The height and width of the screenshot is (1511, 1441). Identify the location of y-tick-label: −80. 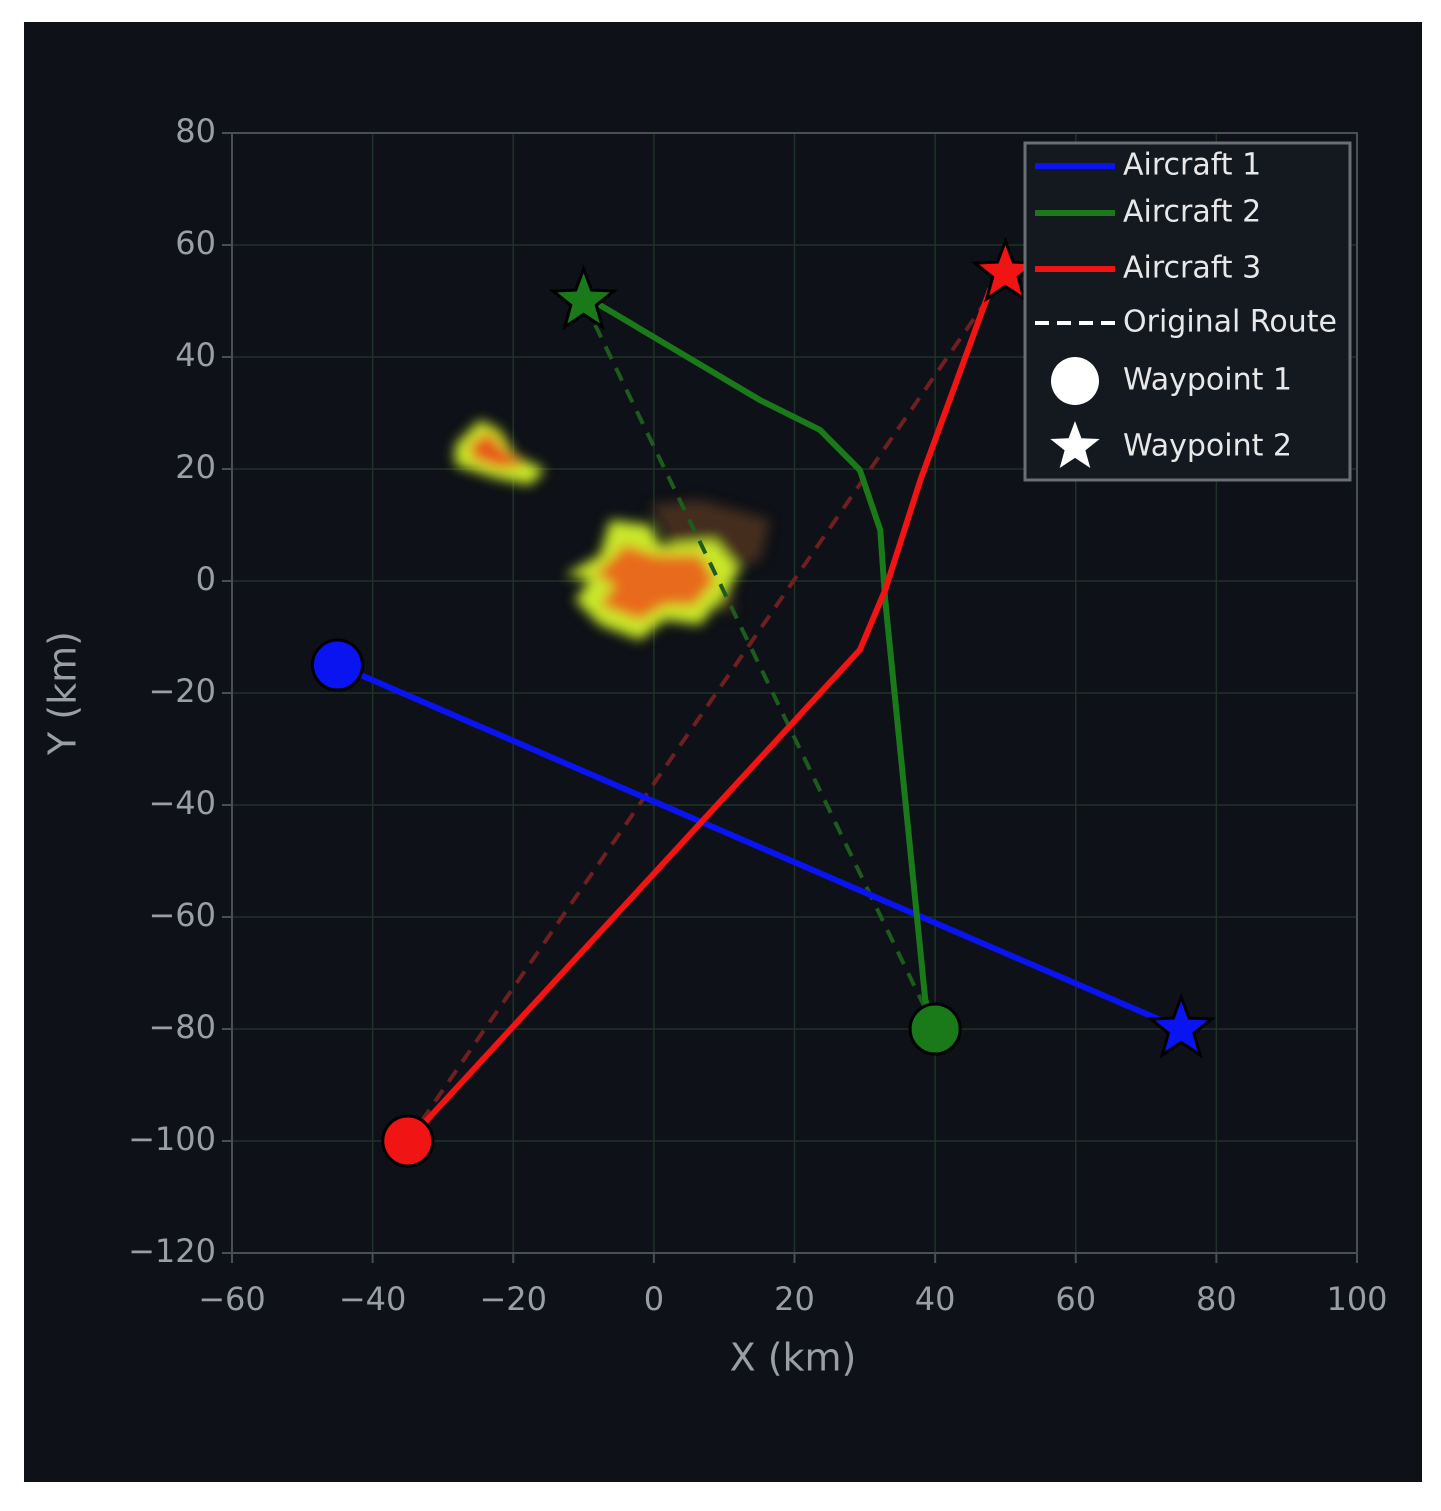
(182, 1027).